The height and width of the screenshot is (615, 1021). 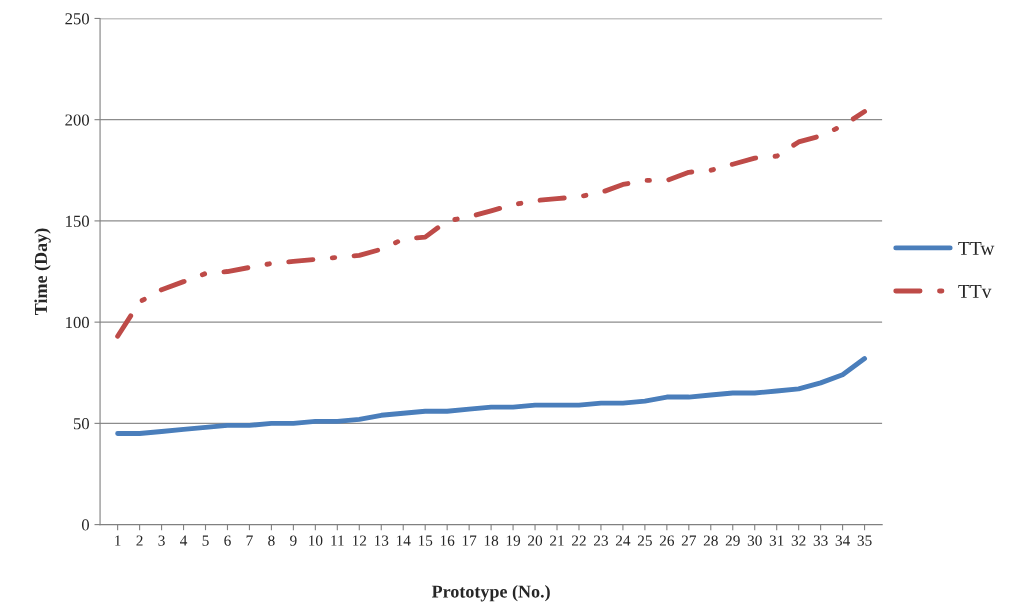 I want to click on x-tick-label: 18, so click(x=491, y=540).